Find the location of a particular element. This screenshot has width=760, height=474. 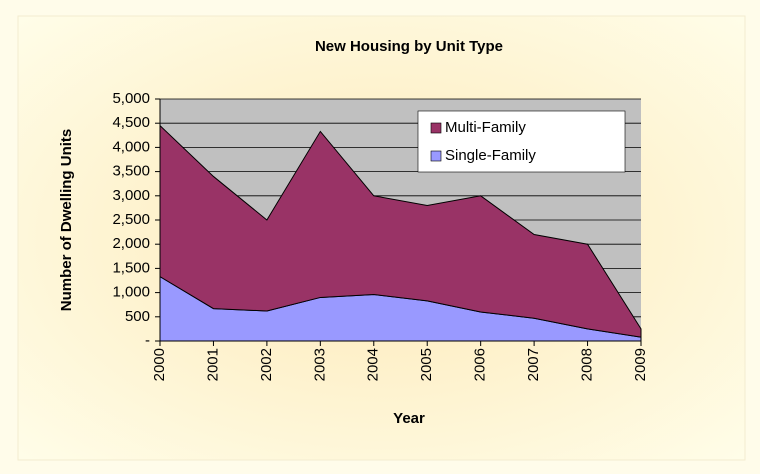

y-tick-label: 5,000 is located at coordinates (131, 98).